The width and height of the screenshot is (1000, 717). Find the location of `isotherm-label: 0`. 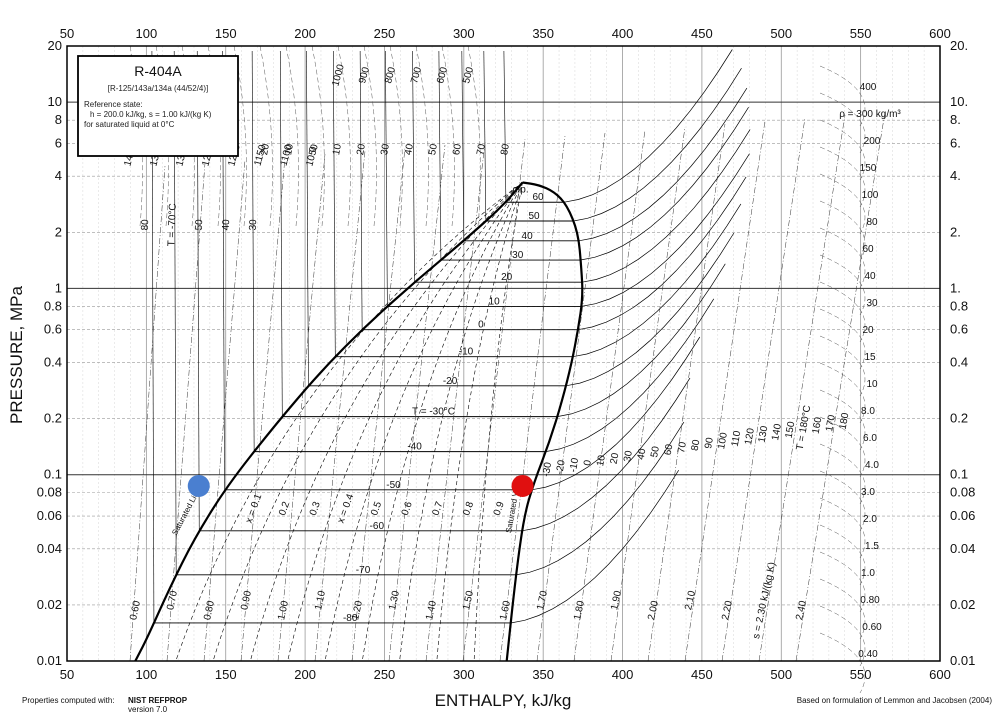

isotherm-label: 0 is located at coordinates (481, 325).